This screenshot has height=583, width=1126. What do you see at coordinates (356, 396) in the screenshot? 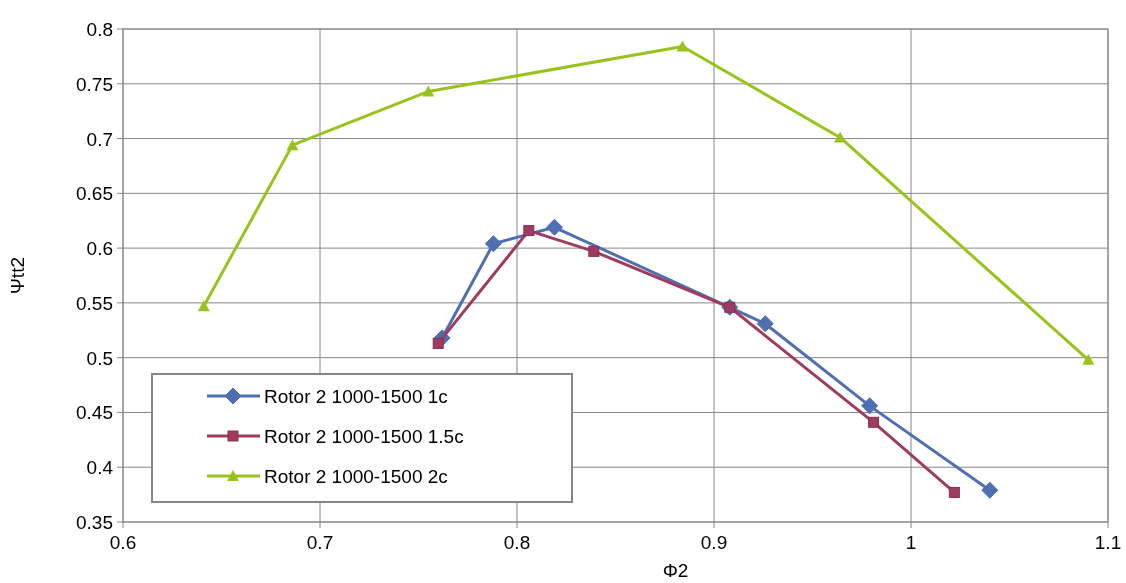
I see `legend-label: Rotor 2 1000-1500 1c` at bounding box center [356, 396].